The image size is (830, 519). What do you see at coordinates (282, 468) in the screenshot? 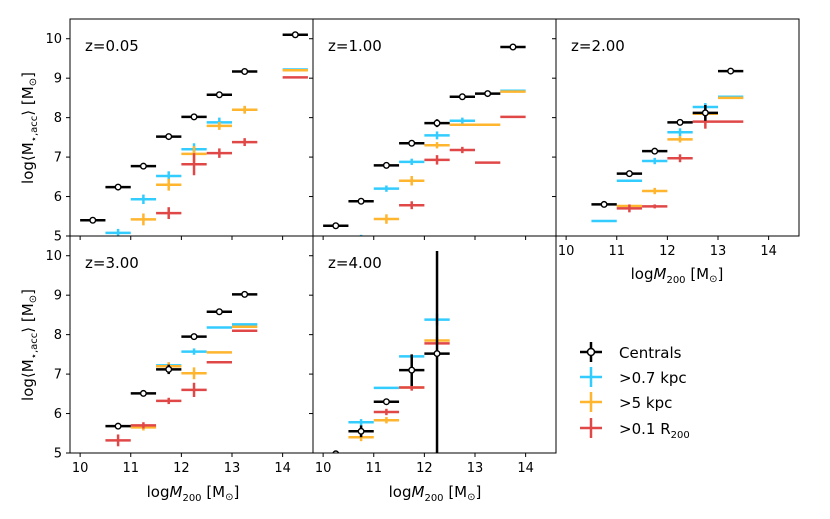
I see `x-tick-label-3-14: 14` at bounding box center [282, 468].